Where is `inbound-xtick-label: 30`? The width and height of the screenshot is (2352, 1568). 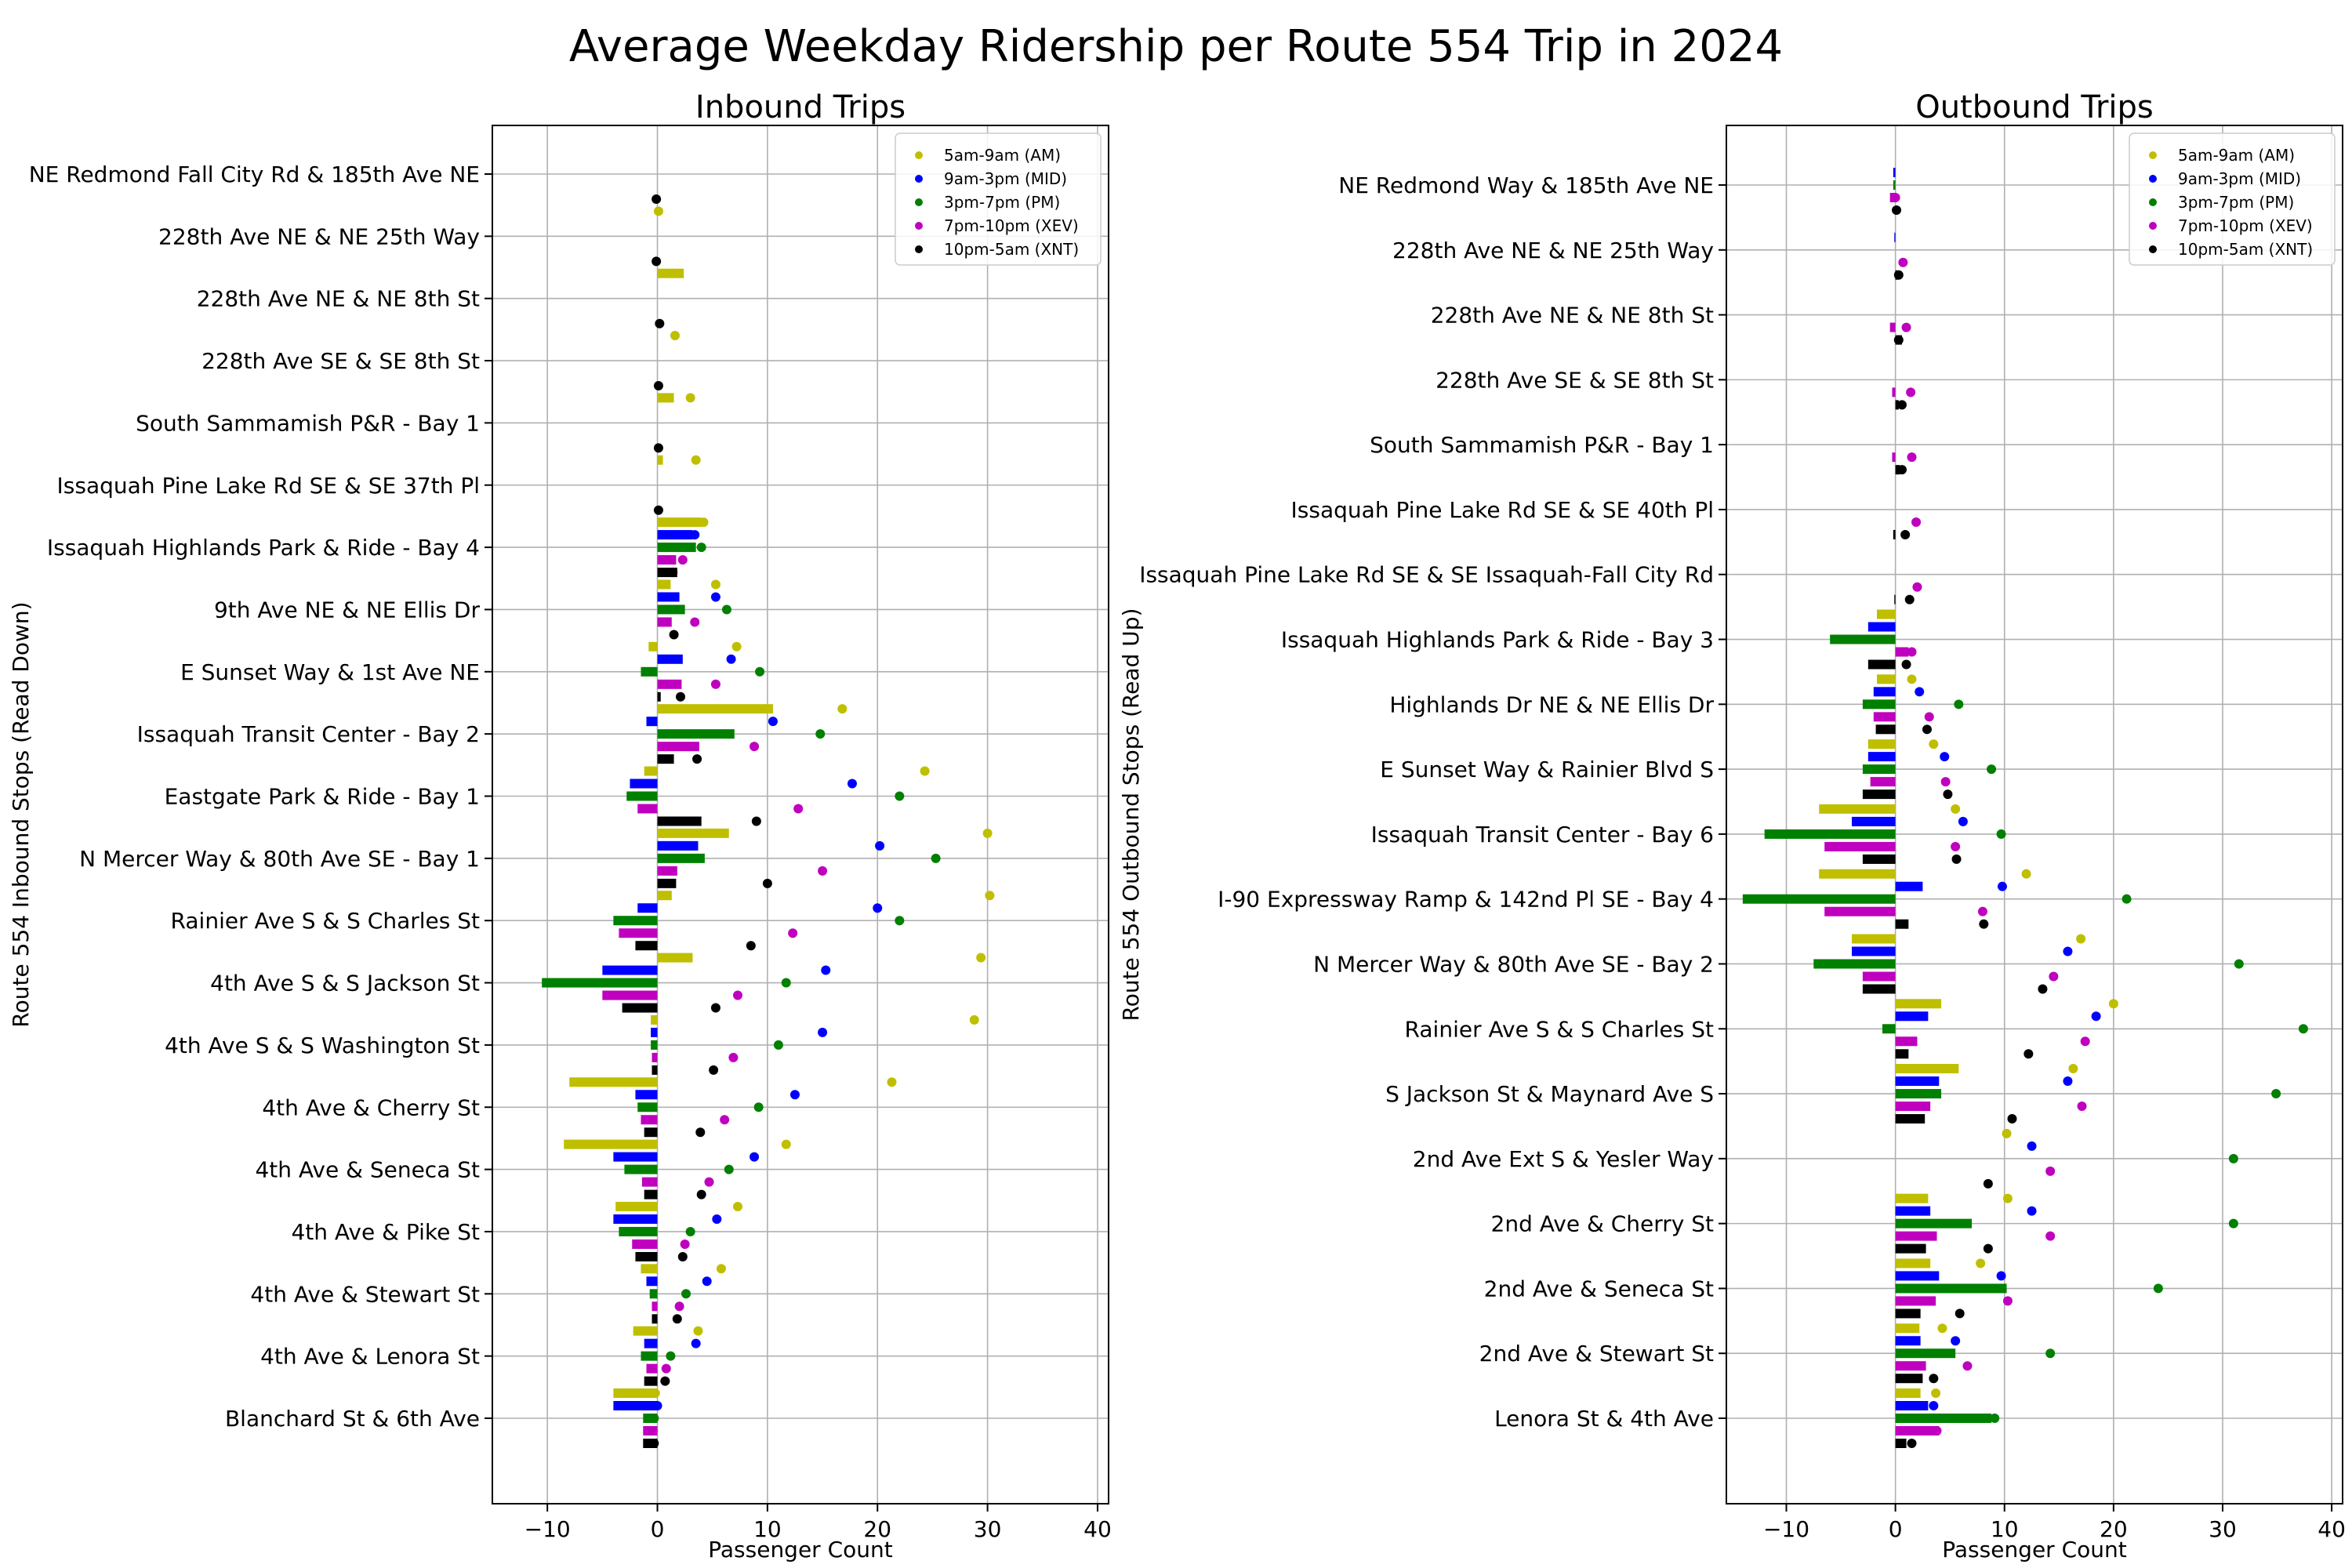 inbound-xtick-label: 30 is located at coordinates (988, 1529).